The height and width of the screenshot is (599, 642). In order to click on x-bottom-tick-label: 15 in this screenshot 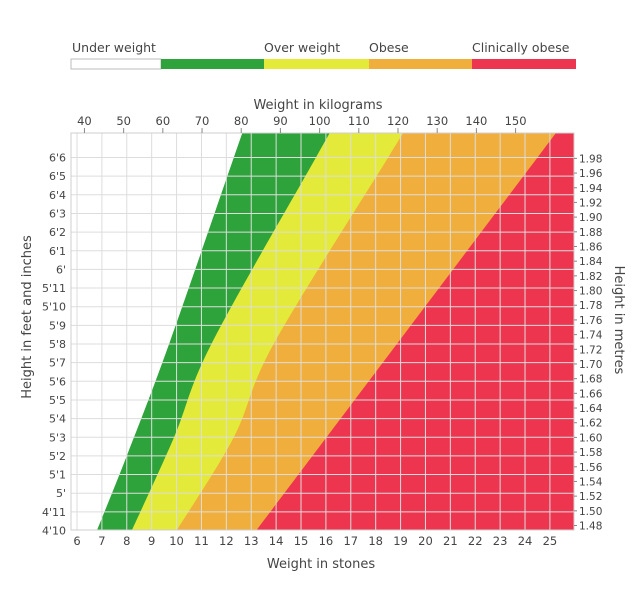, I will do `click(301, 541)`.